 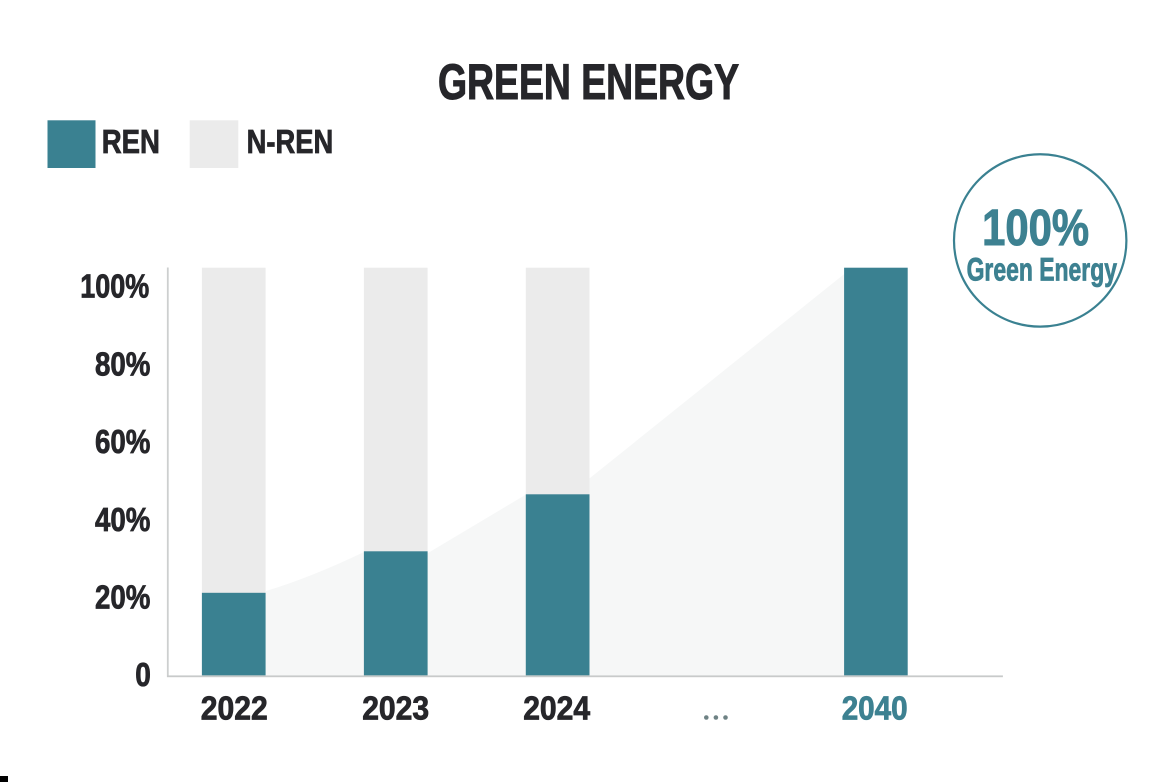 I want to click on svg-text: N-REN, so click(x=290, y=142).